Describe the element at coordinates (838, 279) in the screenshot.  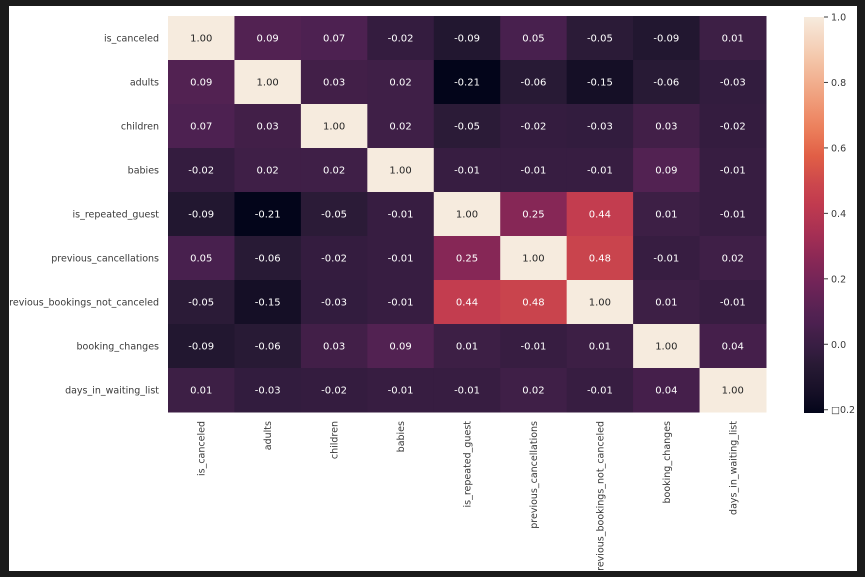
I see `colorbar-tick-label: 0.2` at that location.